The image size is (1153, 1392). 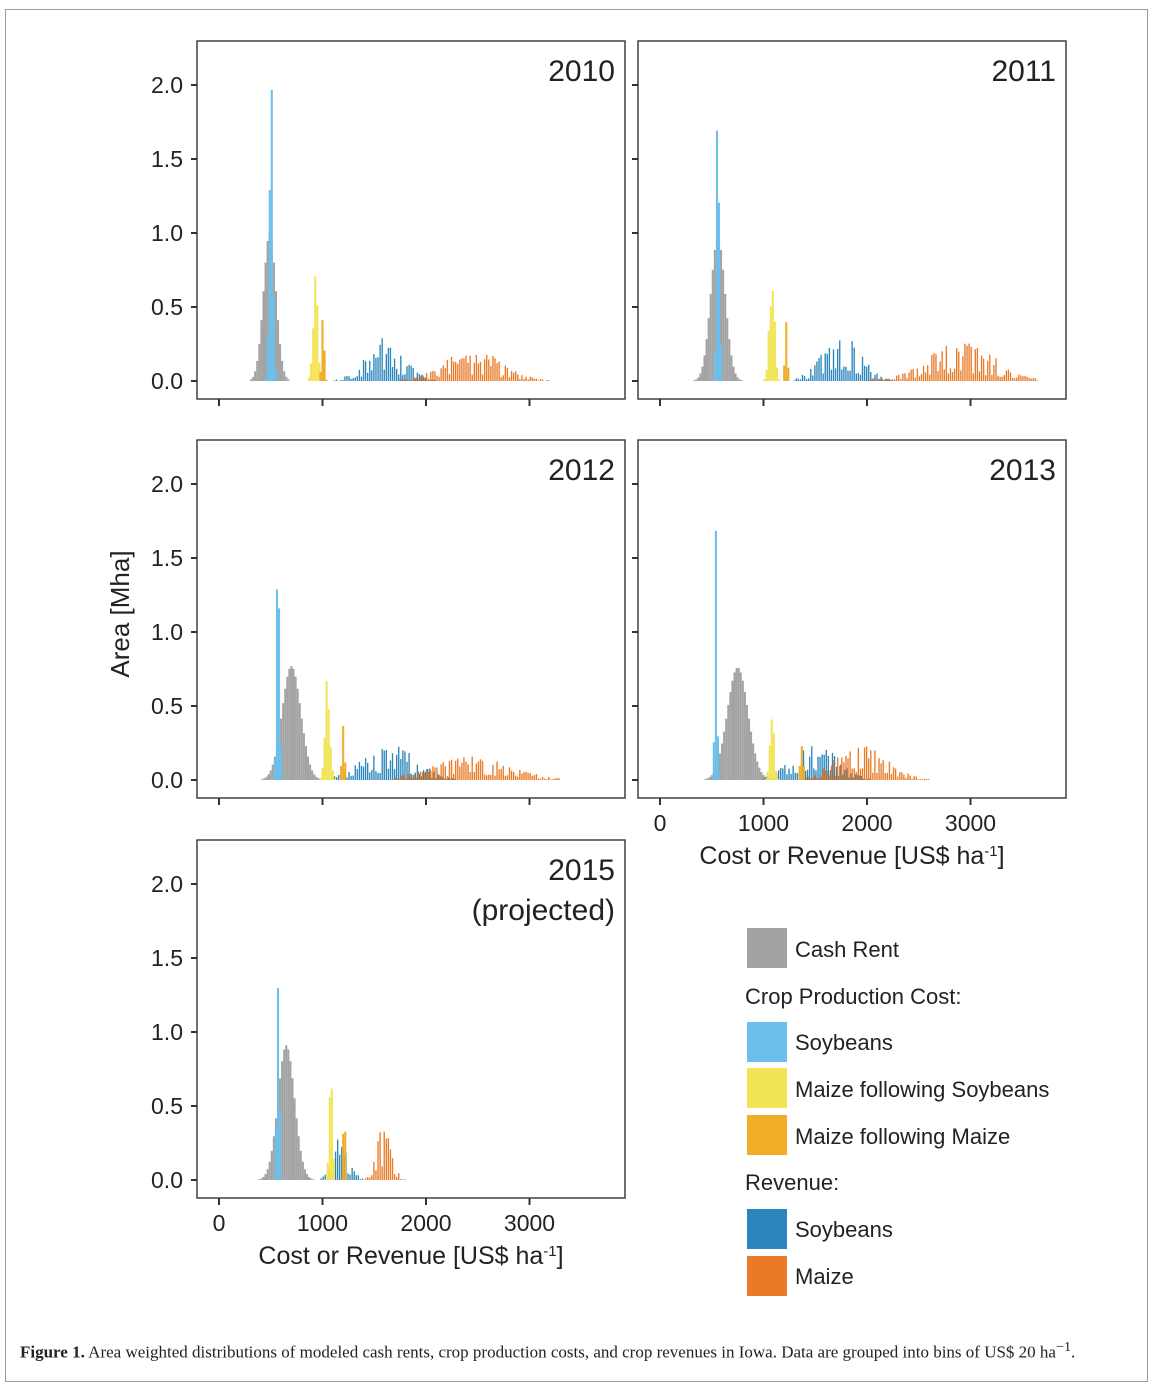 What do you see at coordinates (581, 71) in the screenshot?
I see `panel-title: 2010` at bounding box center [581, 71].